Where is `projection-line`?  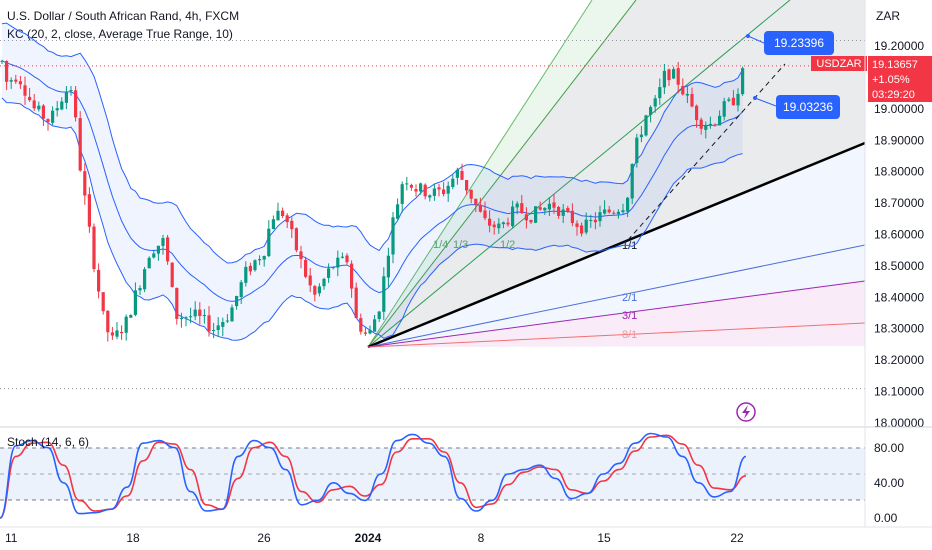 projection-line is located at coordinates (706, 152).